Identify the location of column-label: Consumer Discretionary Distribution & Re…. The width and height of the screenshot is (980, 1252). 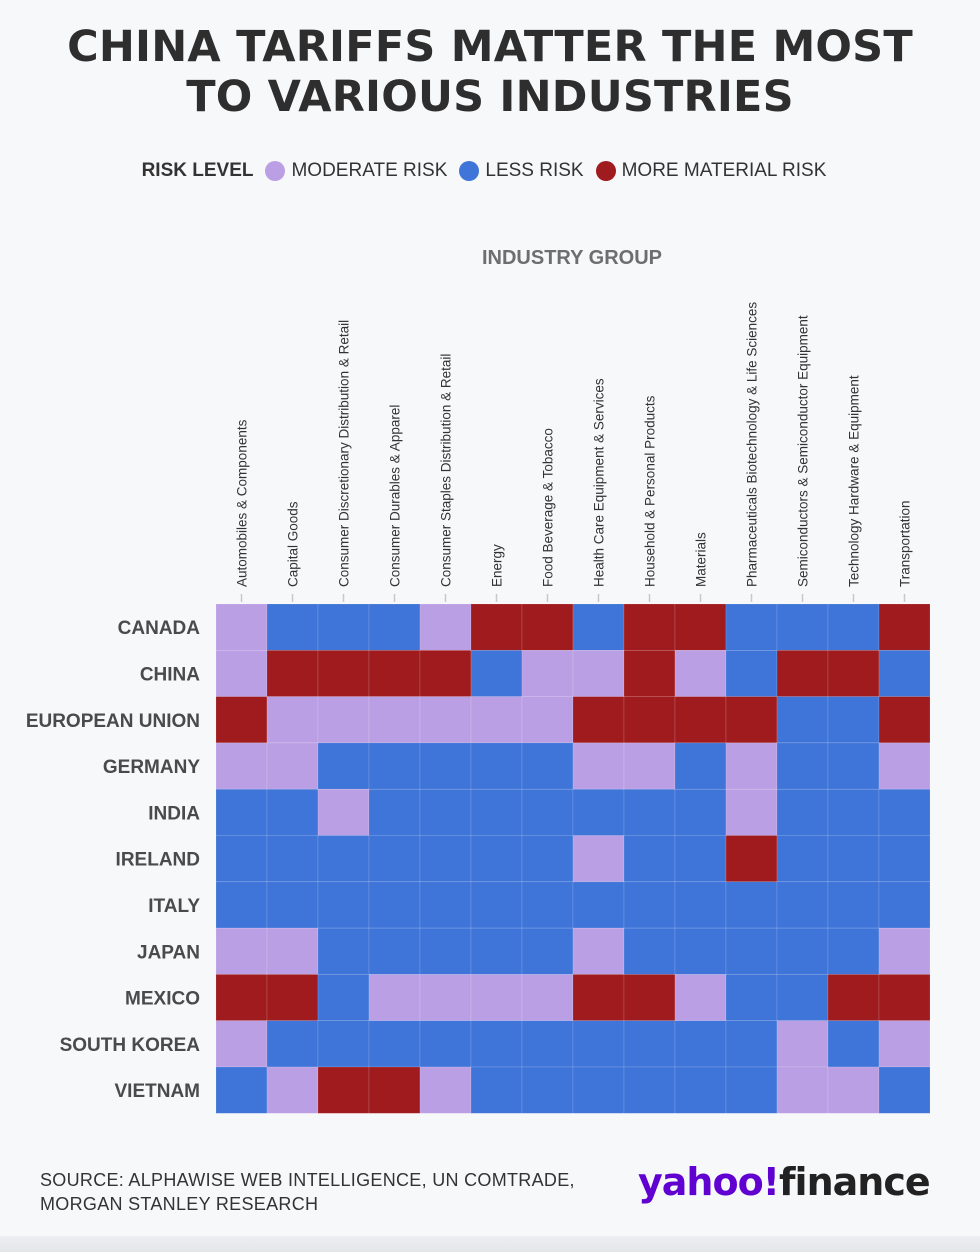
(344, 453).